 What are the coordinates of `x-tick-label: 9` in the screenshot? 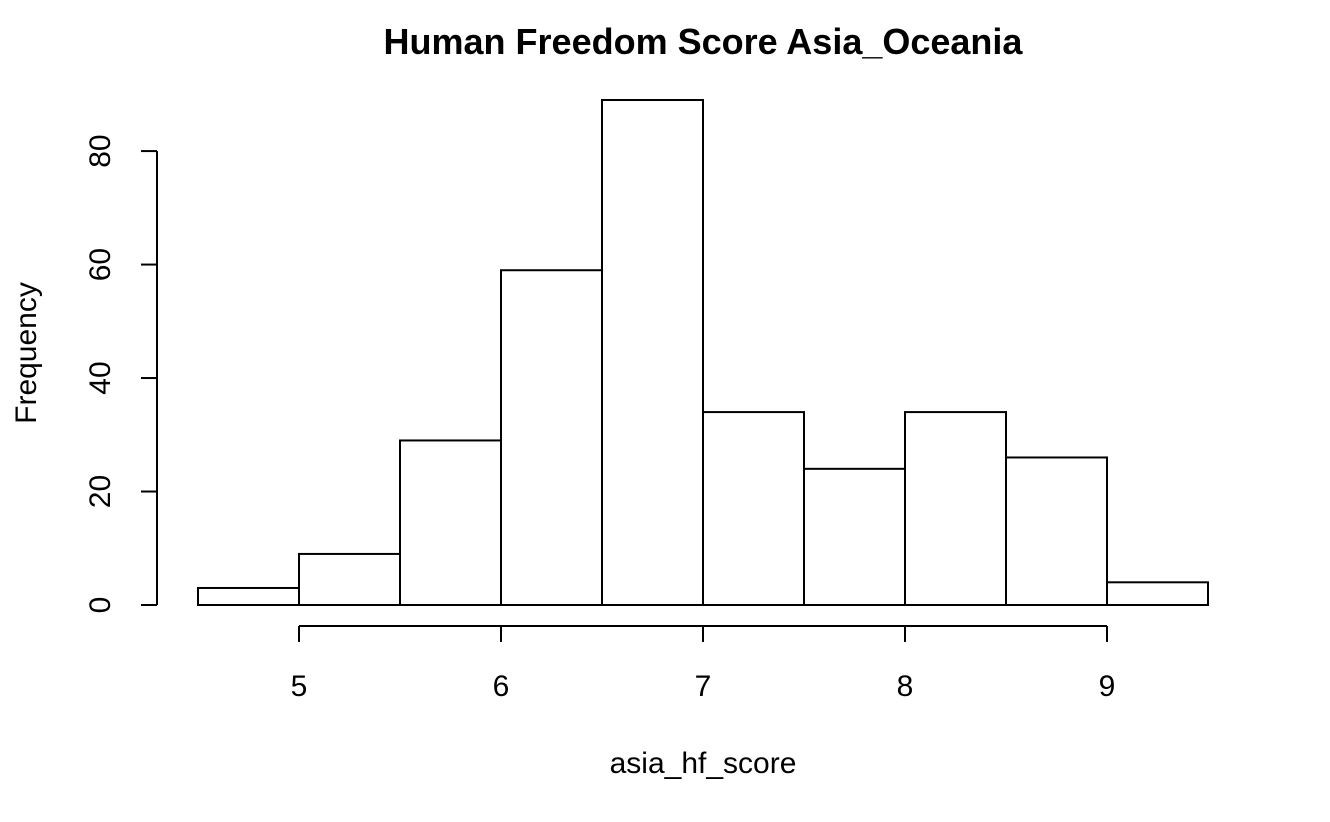 It's located at (1107, 686).